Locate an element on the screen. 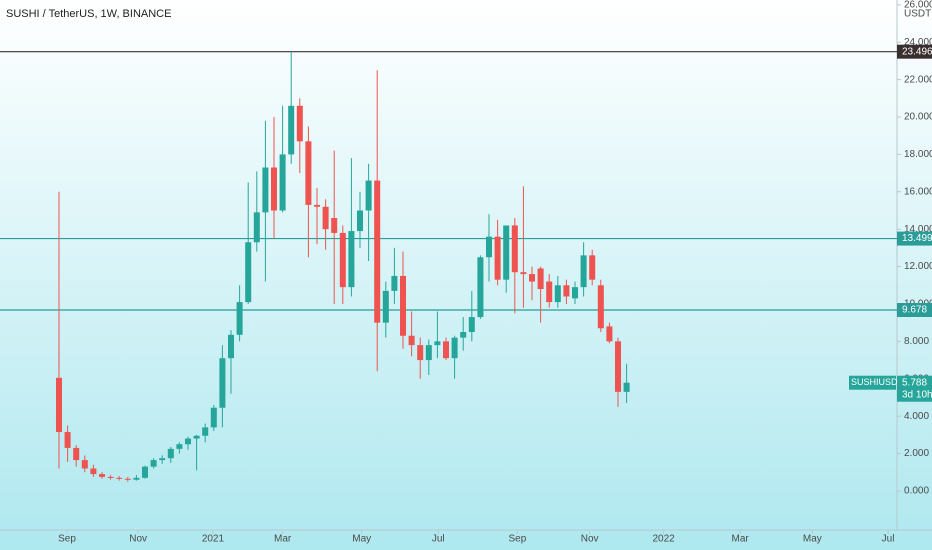  y-tick-label: 16.000 is located at coordinates (918, 191).